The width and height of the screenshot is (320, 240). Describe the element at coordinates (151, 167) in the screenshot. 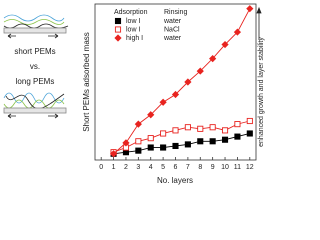

I see `x-tick-label: 4` at that location.